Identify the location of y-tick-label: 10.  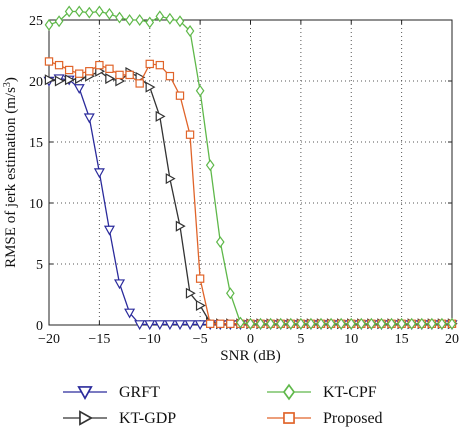
(36, 204).